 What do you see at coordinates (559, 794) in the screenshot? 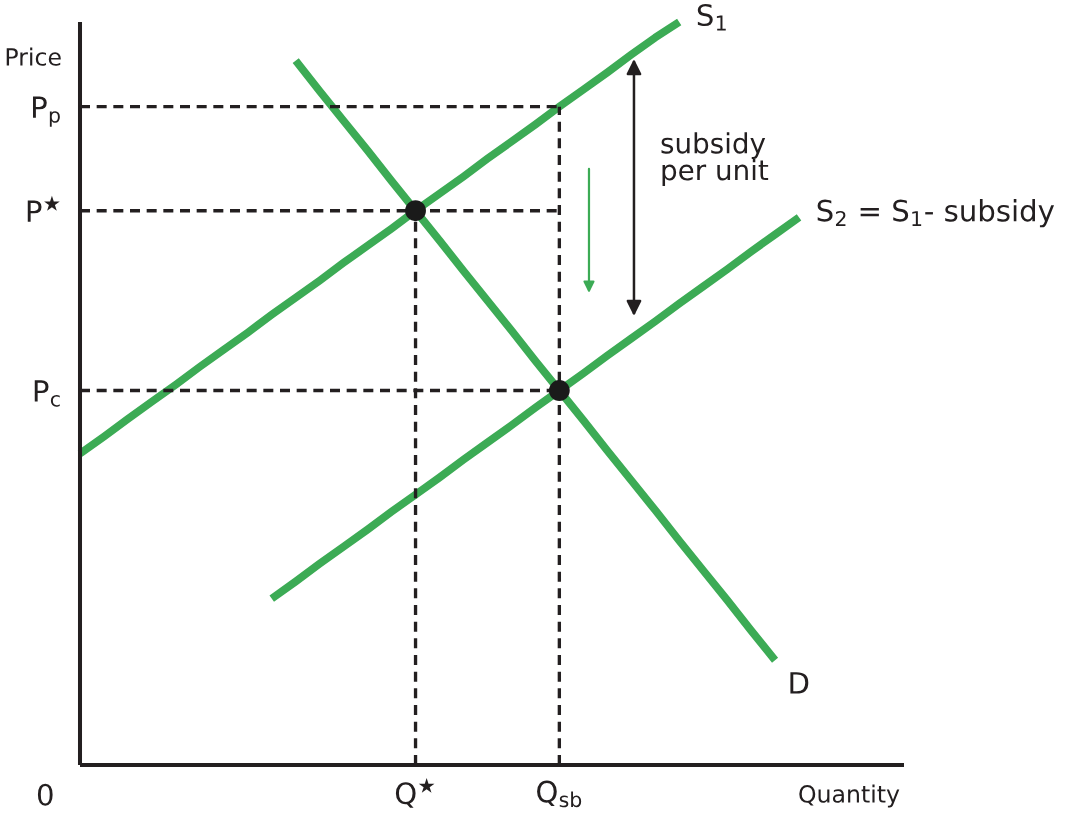
I see `x-tick-label: Q$_{sb}$` at bounding box center [559, 794].